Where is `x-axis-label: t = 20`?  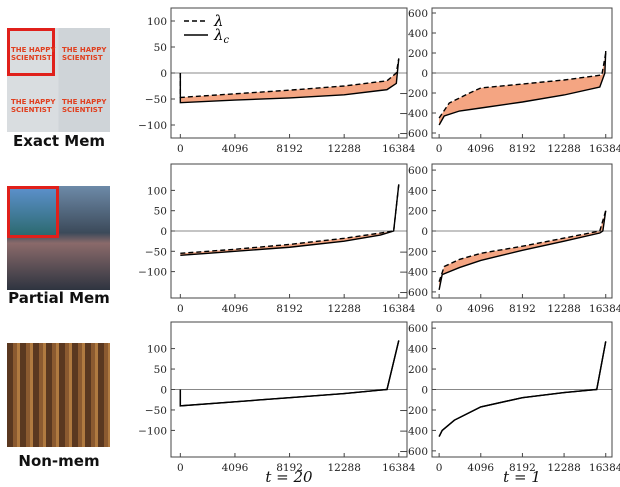 x-axis-label: t = 20 is located at coordinates (289, 477).